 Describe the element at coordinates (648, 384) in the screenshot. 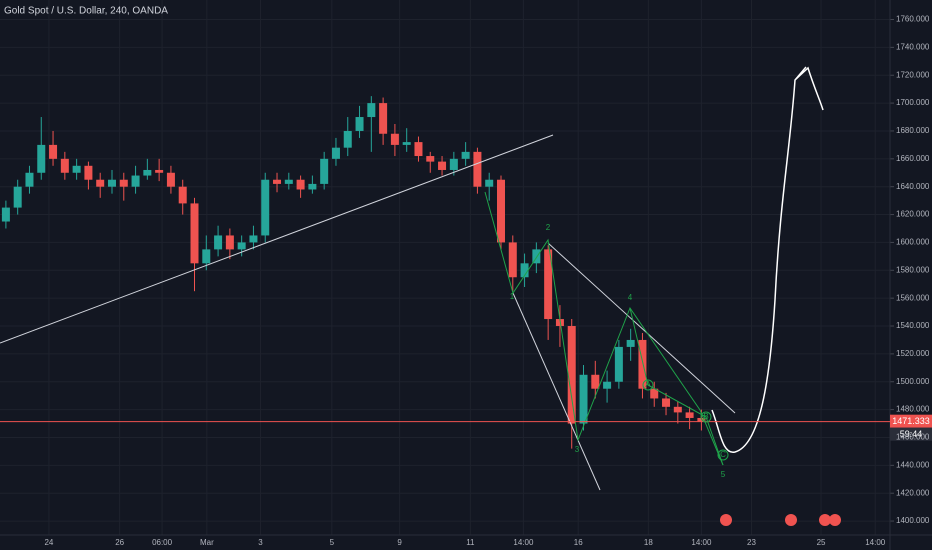

I see `wave-label: A` at that location.